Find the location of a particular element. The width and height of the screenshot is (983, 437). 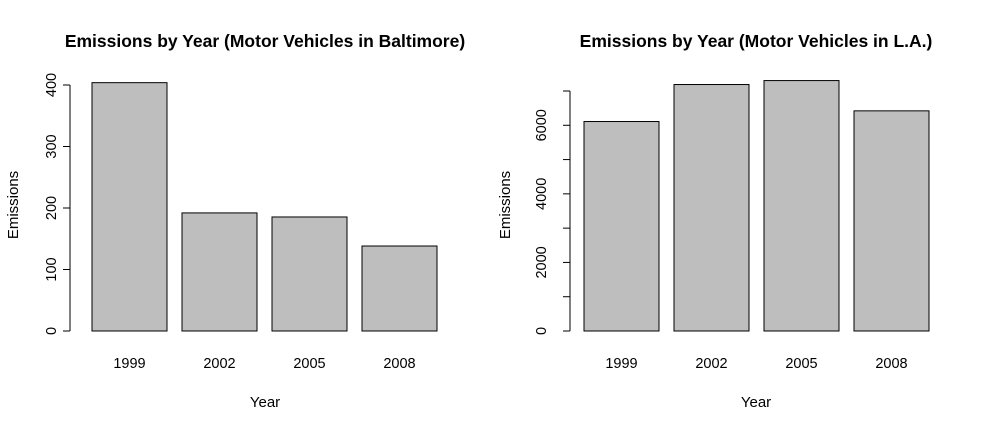

y-tick-label: 400 is located at coordinates (52, 85).